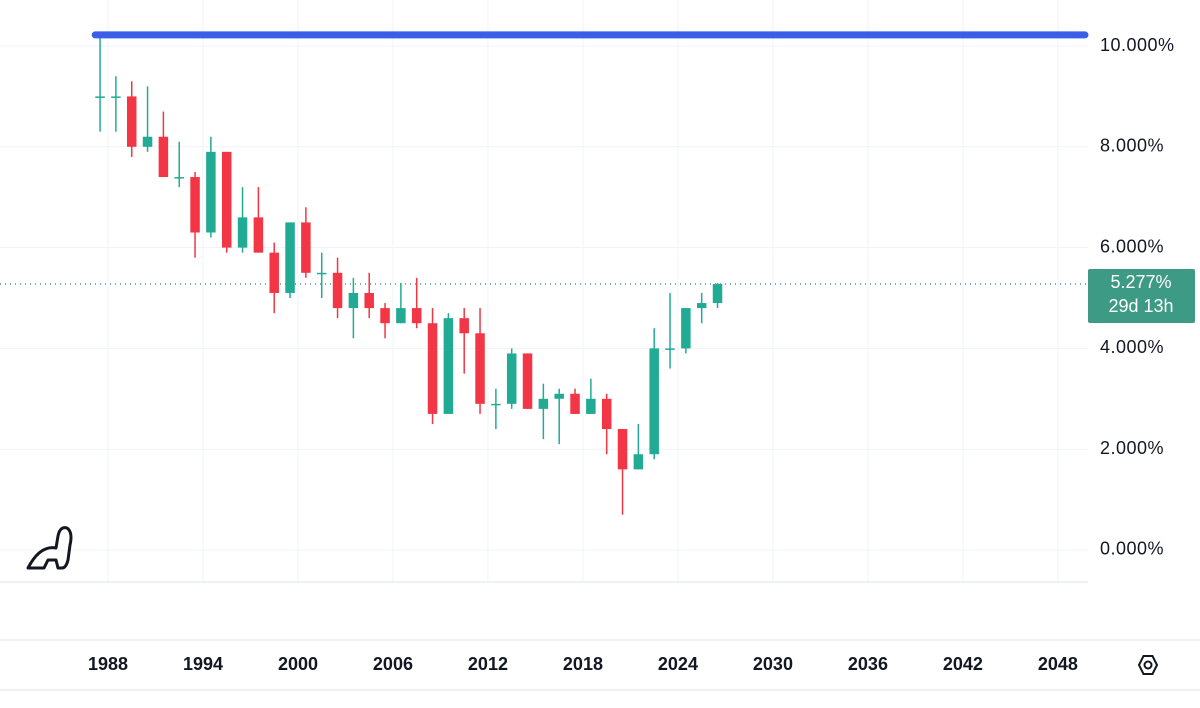 The width and height of the screenshot is (1200, 708). I want to click on x-tick-label: 2018, so click(583, 664).